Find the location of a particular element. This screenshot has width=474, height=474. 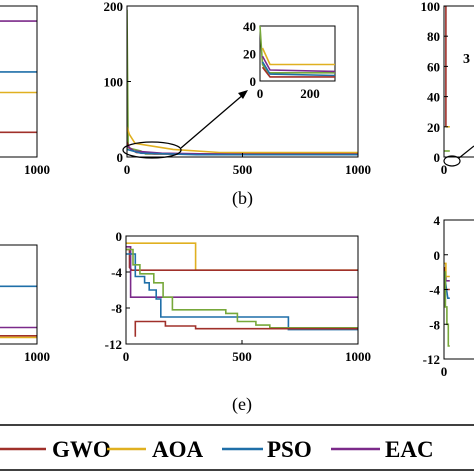

inset-x-tick-label: 0 is located at coordinates (260, 93).